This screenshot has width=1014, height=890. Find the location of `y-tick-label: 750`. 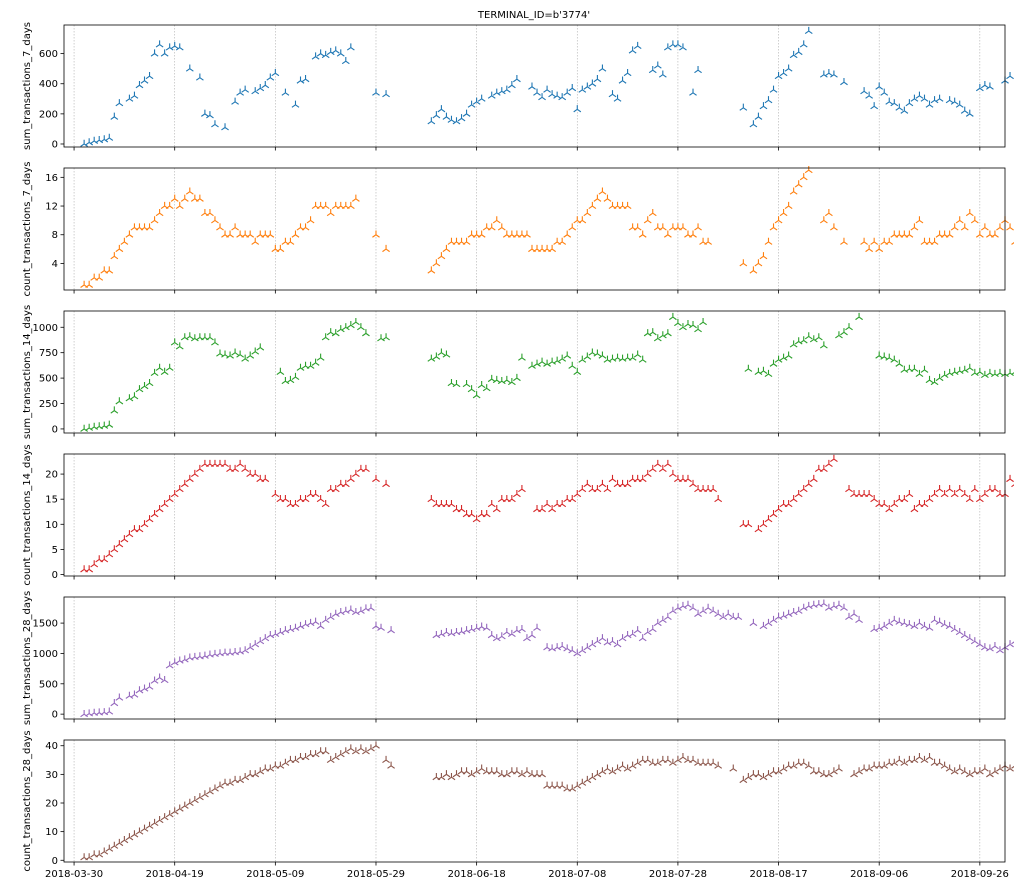

y-tick-label: 750 is located at coordinates (48, 353).